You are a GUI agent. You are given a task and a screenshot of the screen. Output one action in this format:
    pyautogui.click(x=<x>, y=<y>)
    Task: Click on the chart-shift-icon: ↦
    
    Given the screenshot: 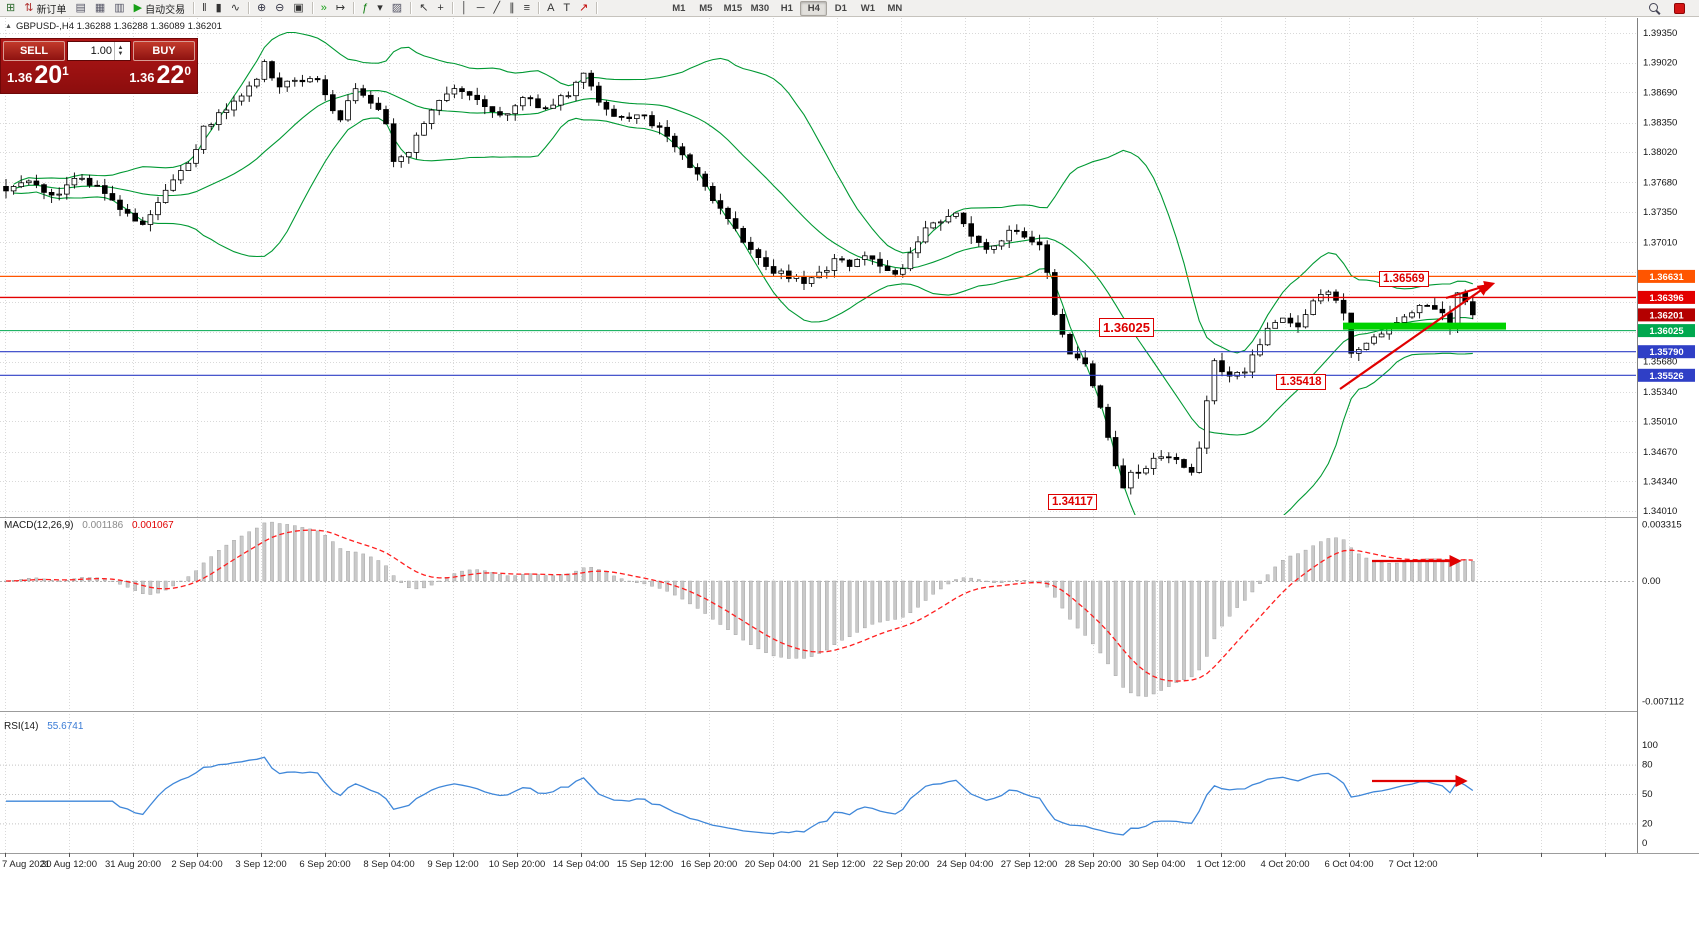 What is the action you would take?
    pyautogui.click(x=340, y=8)
    